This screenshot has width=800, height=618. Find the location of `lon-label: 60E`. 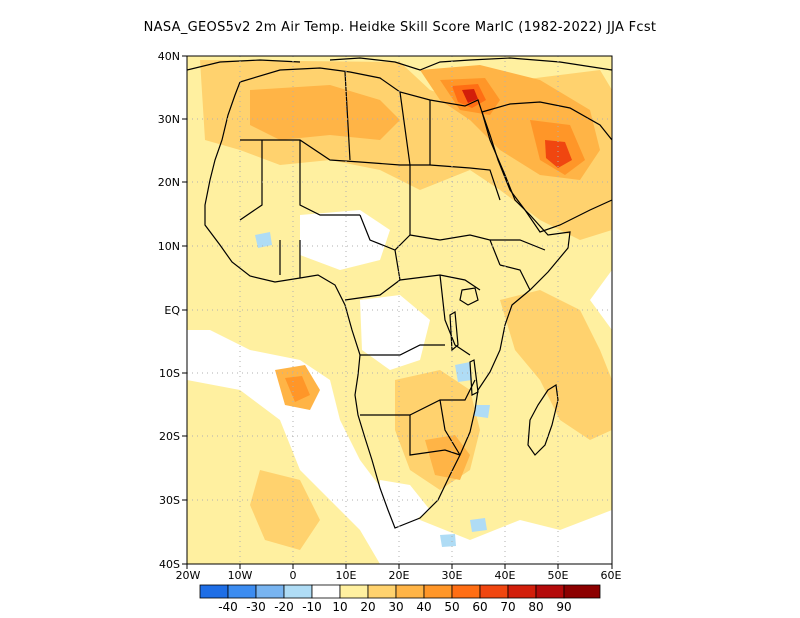

lon-label: 60E is located at coordinates (611, 575).